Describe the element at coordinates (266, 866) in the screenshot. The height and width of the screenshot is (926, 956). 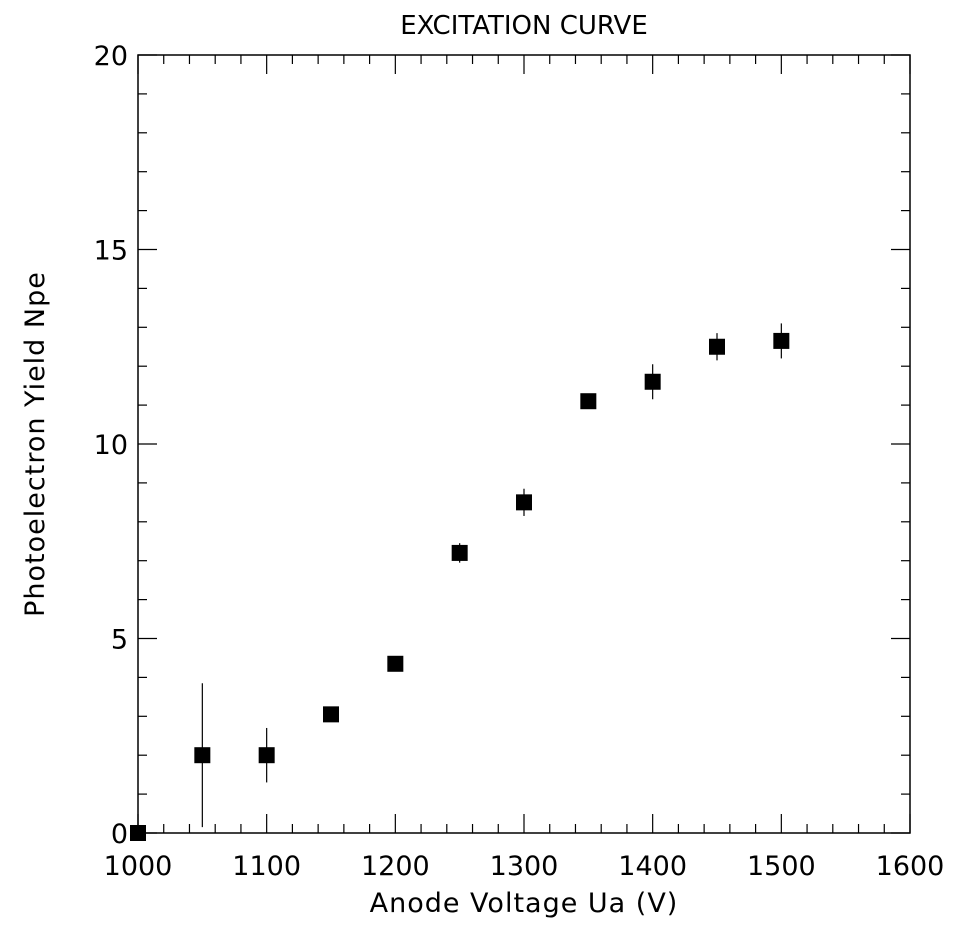
I see `x-tick-label: 1100` at that location.